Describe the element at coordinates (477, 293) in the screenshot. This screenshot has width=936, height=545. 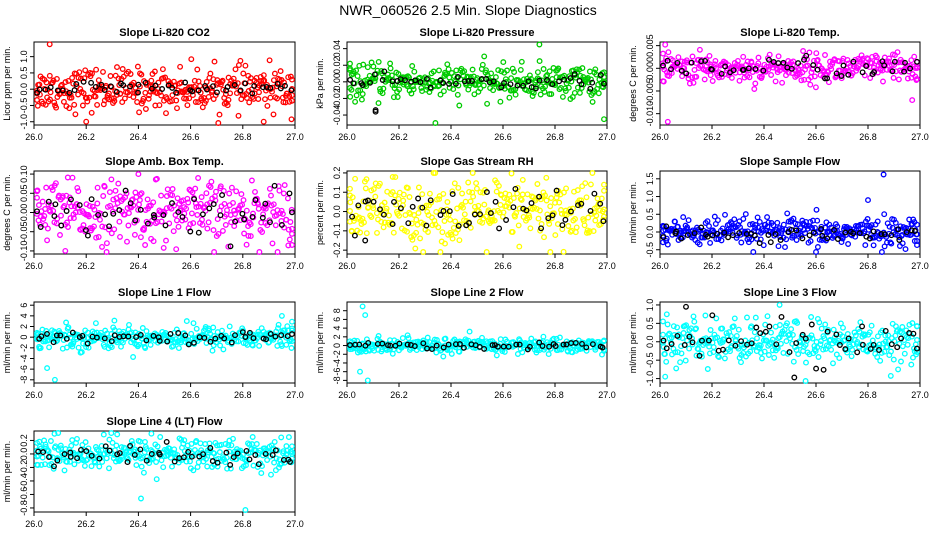
I see `panel-title: Slope Line 2 Flow` at that location.